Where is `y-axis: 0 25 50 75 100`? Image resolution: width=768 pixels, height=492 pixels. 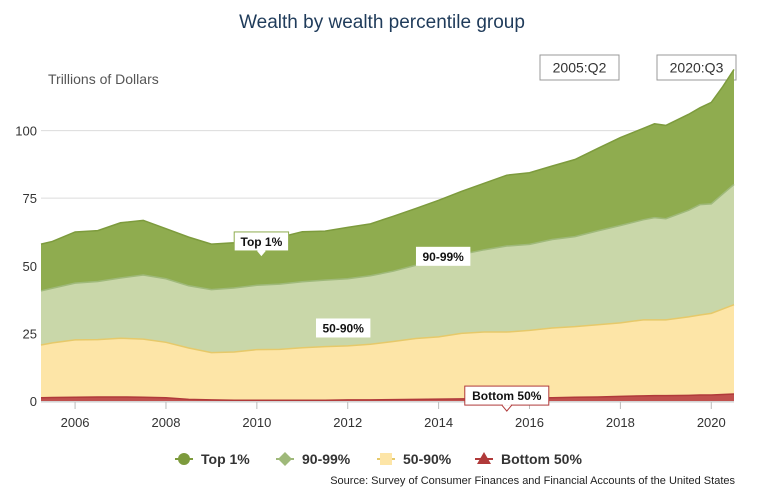 y-axis: 0 25 50 75 100 is located at coordinates (26, 266).